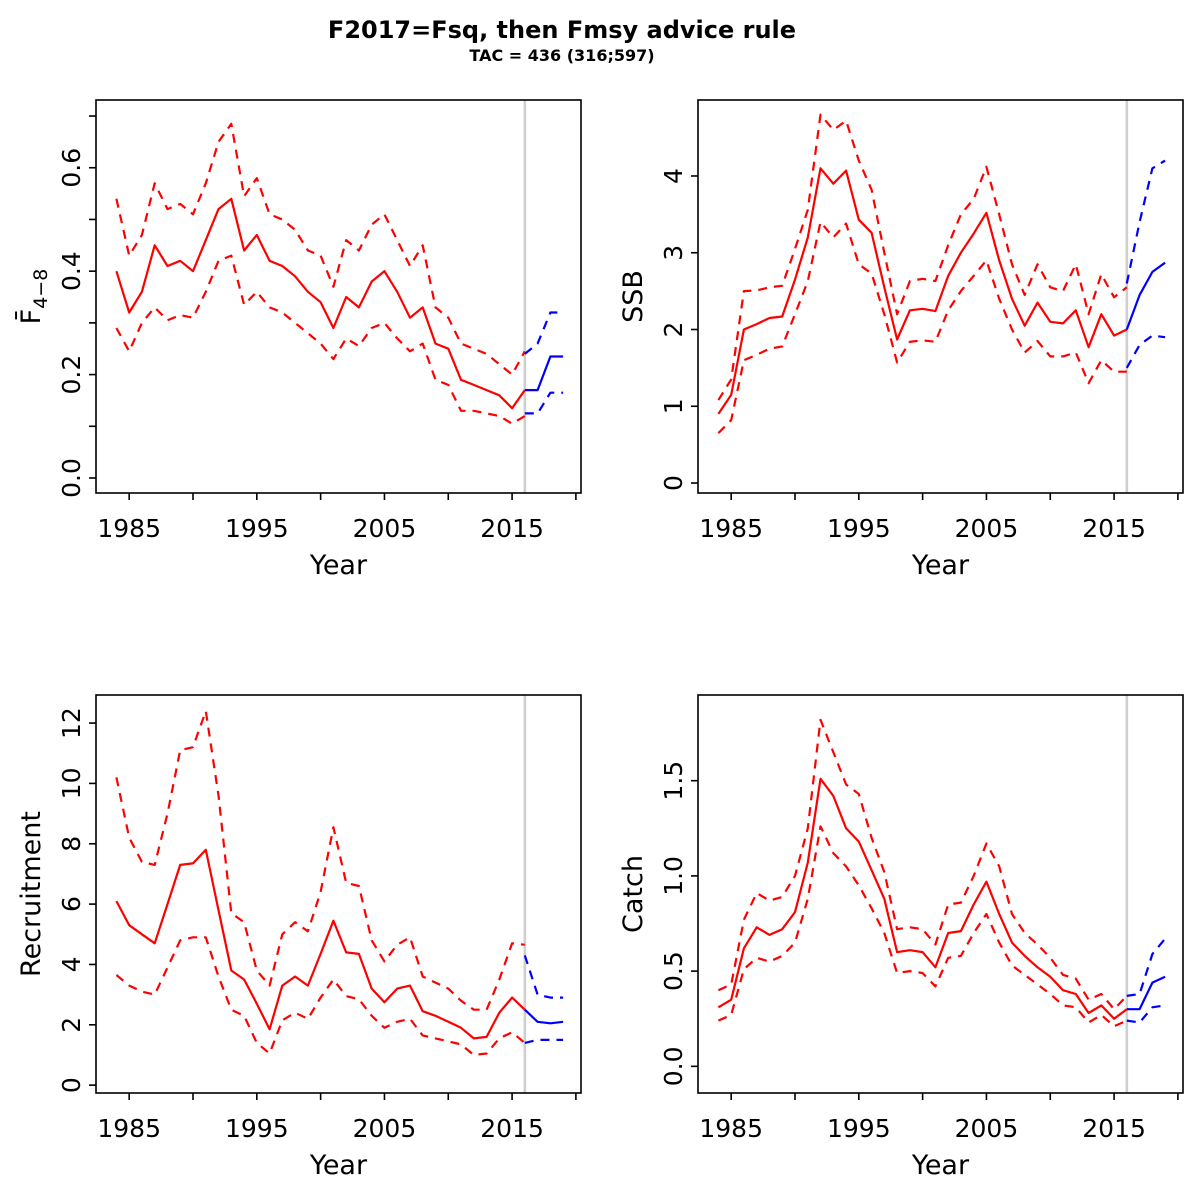  I want to click on figure-title: F2017=Fsq, then Fmsy advice rule, so click(562, 30).